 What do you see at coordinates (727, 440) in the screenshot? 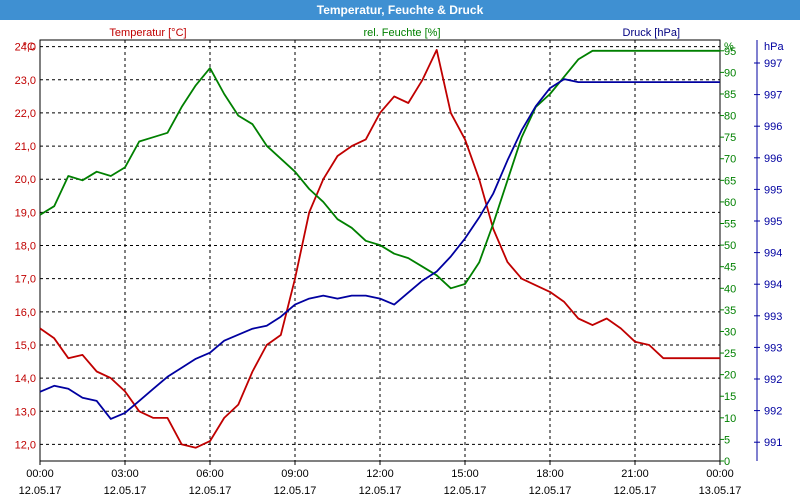
I see `humidity-tick-label: 5` at bounding box center [727, 440].